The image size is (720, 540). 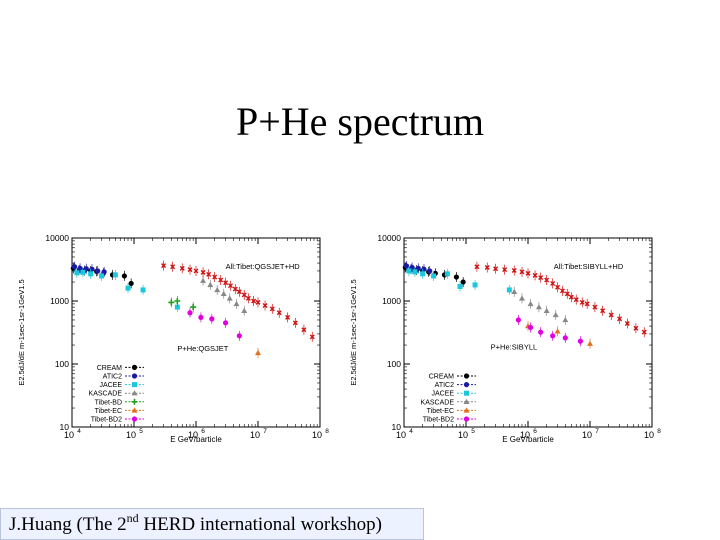 What do you see at coordinates (108, 411) in the screenshot?
I see `legend-label: Tibet-EC` at bounding box center [108, 411].